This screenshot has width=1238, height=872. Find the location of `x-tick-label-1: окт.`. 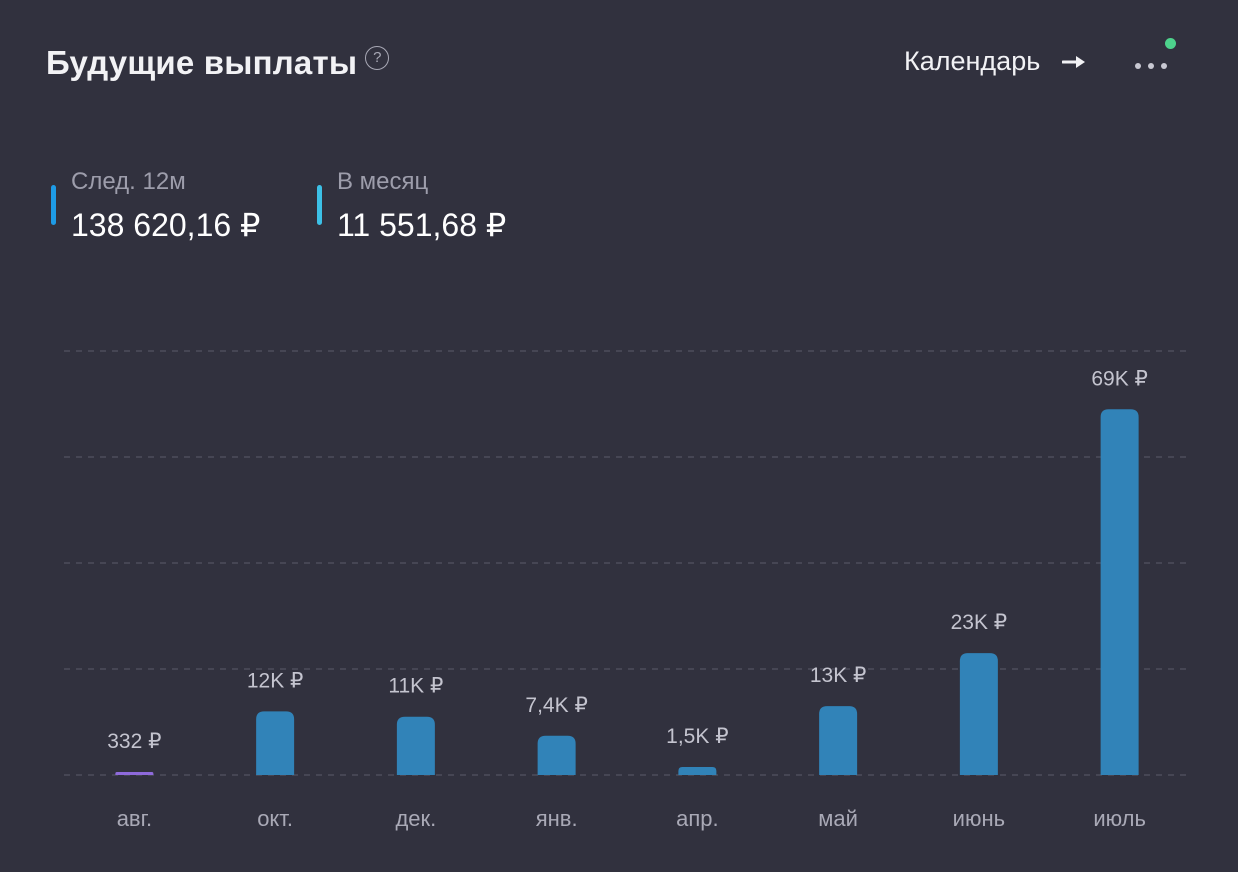

x-tick-label-1: окт. is located at coordinates (275, 818).